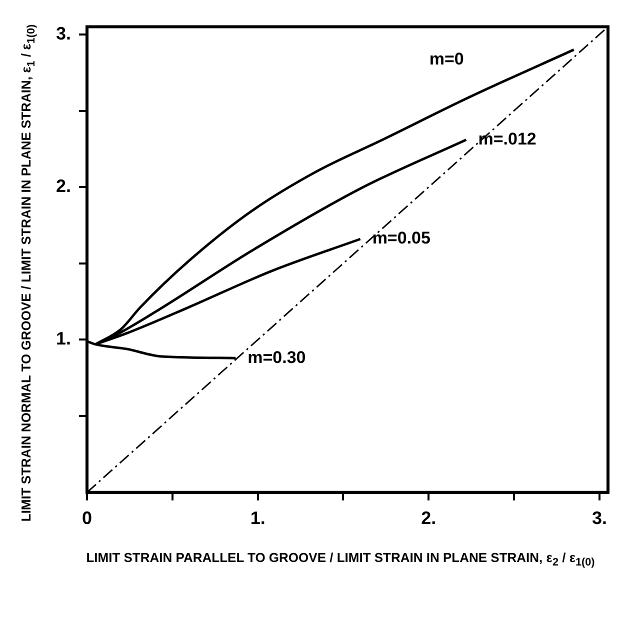  What do you see at coordinates (64, 186) in the screenshot?
I see `y-tick-label: 2.` at bounding box center [64, 186].